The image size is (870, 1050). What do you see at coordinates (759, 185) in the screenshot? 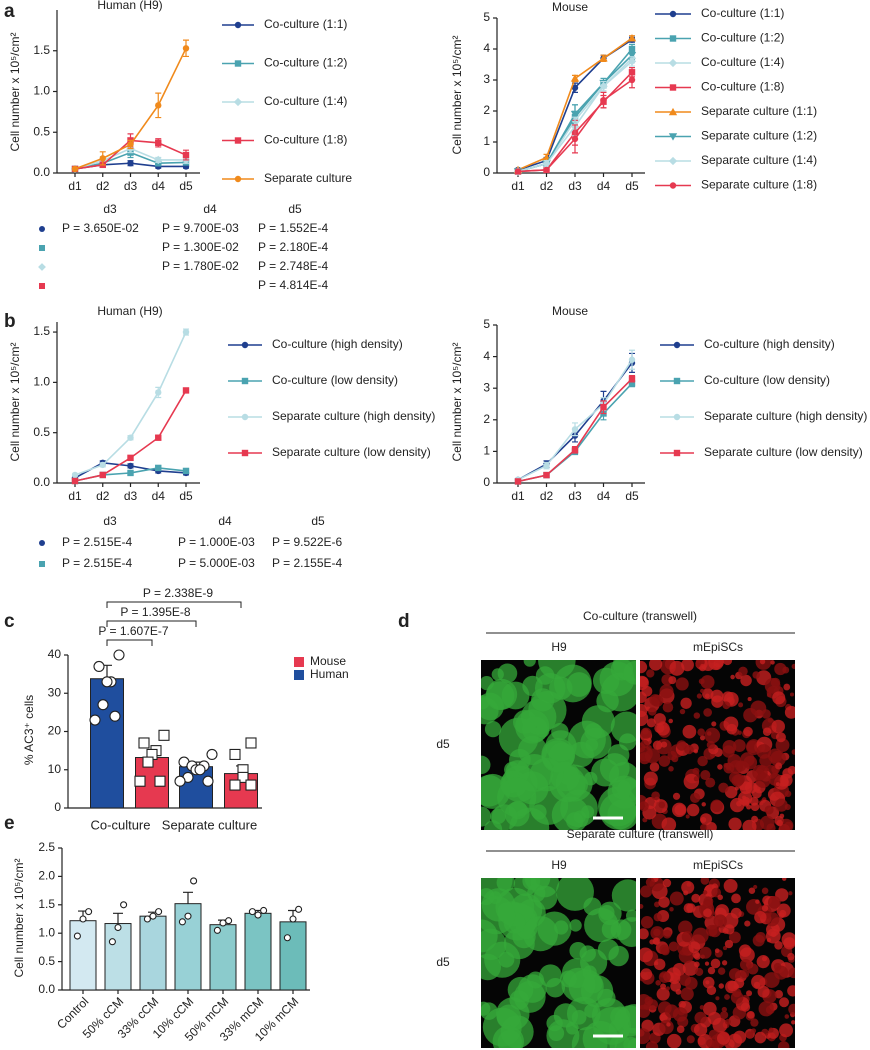
I see `legend-label: Separate culture (1:8)` at bounding box center [759, 185].